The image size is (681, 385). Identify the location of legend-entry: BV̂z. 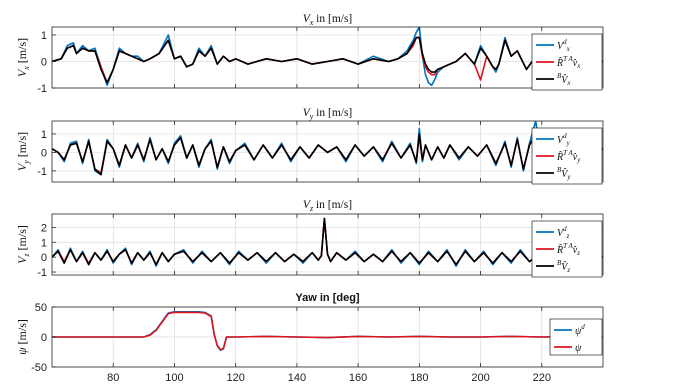
(563, 266).